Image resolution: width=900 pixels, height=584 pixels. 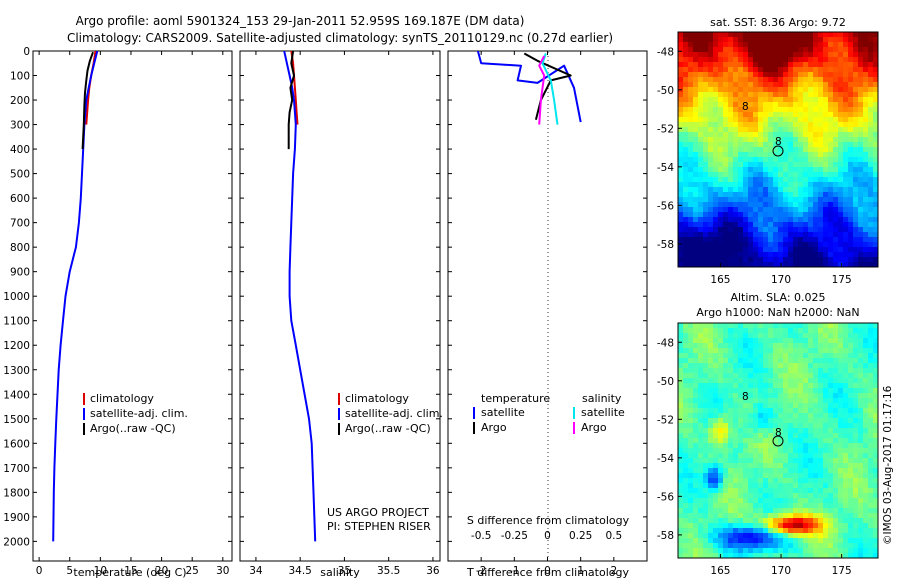 I want to click on depth-tick-label: 400, so click(x=20, y=150).